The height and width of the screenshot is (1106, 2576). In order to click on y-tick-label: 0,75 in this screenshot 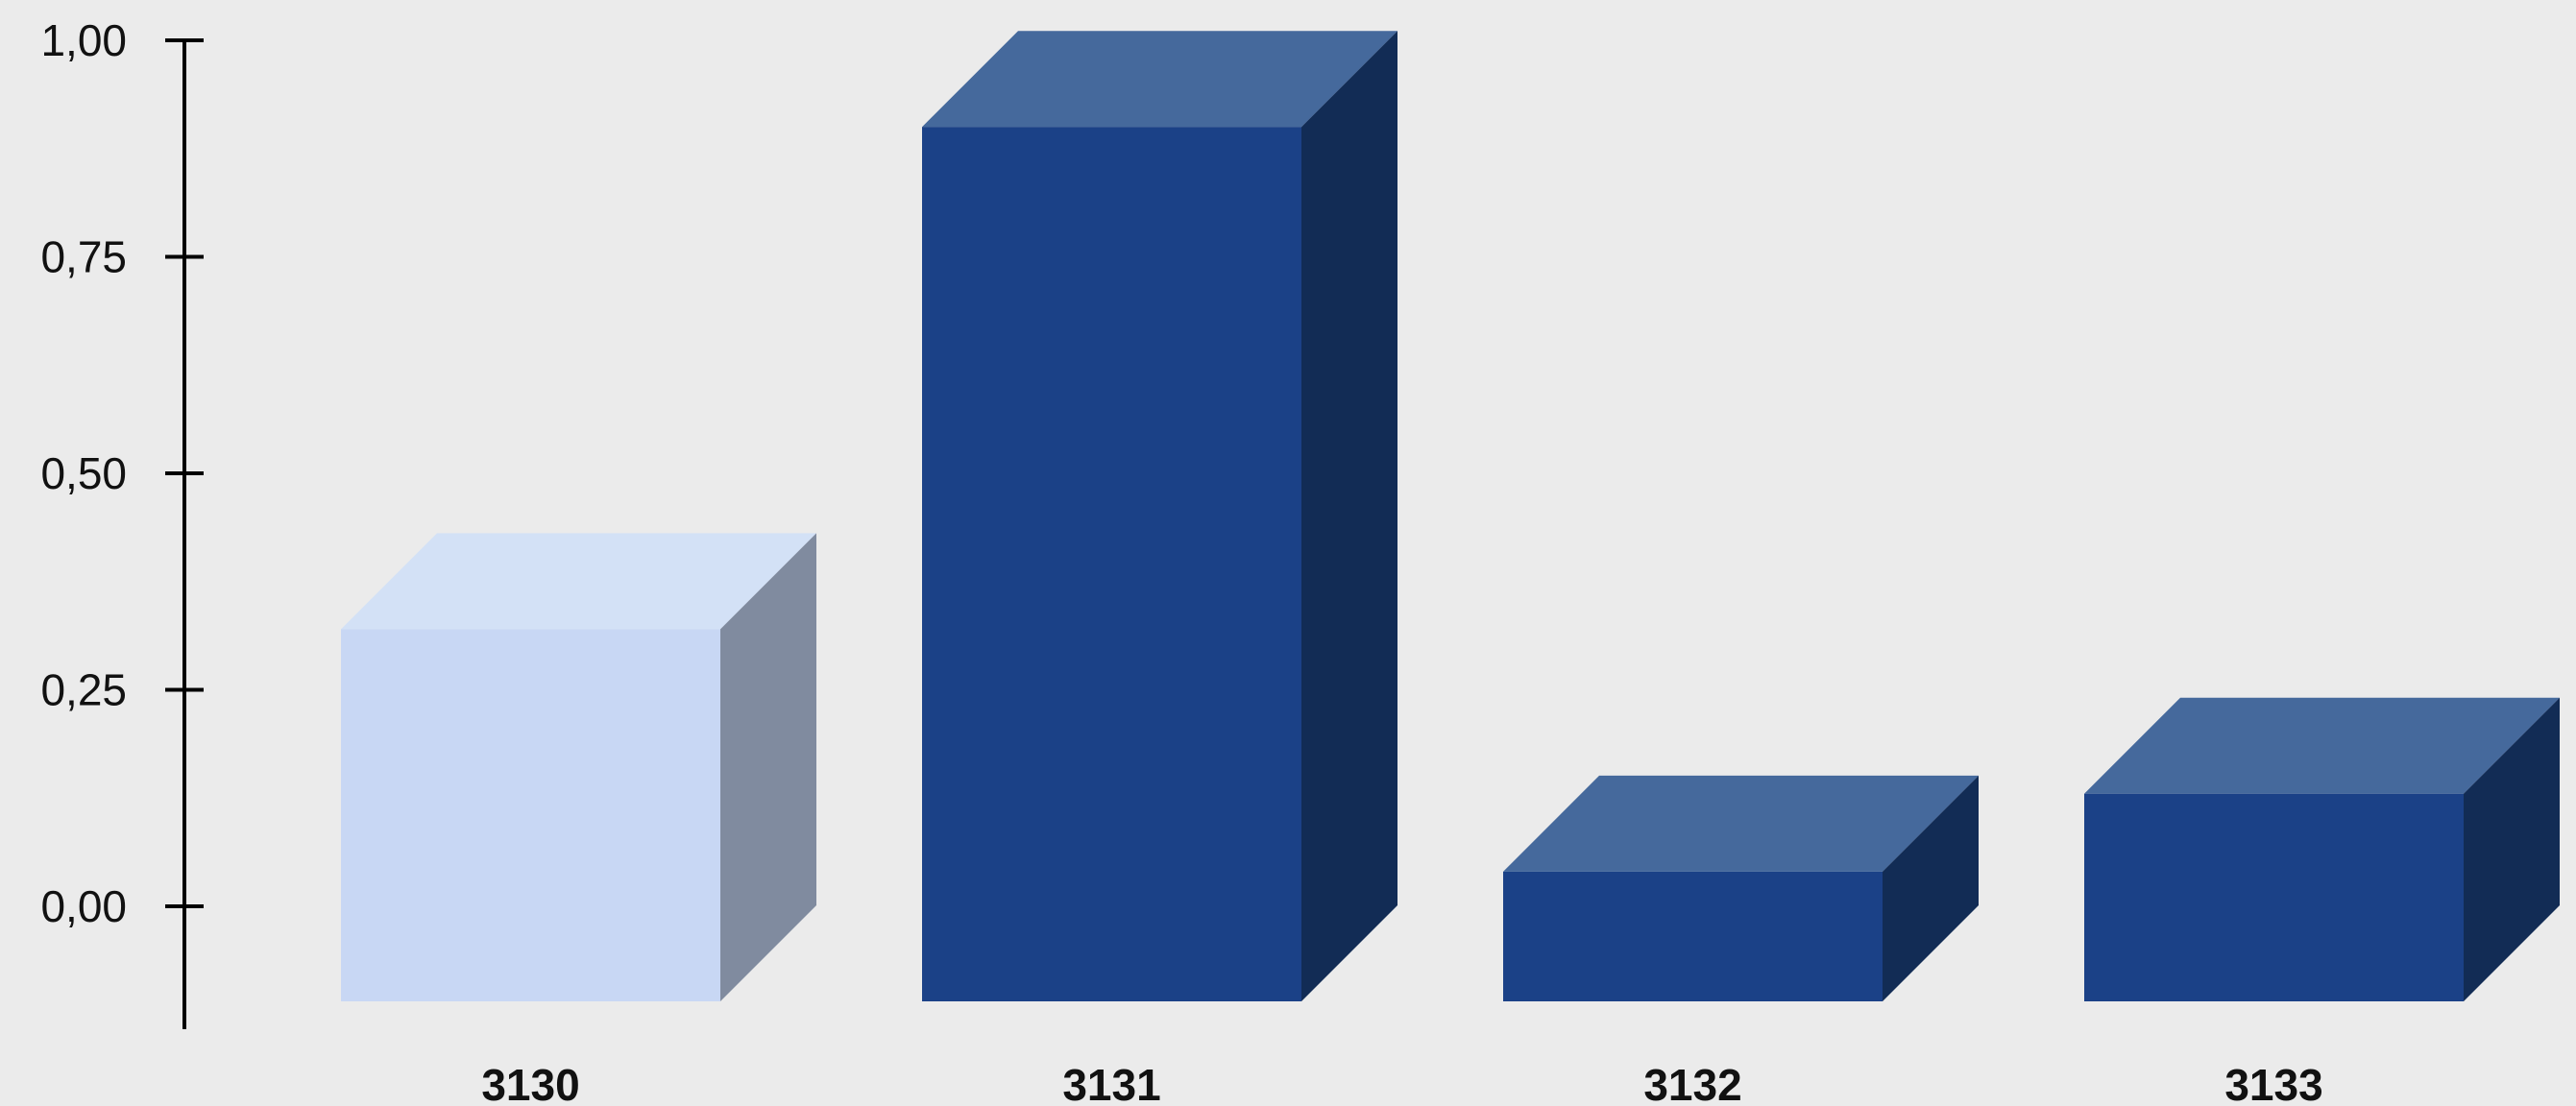, I will do `click(83, 257)`.